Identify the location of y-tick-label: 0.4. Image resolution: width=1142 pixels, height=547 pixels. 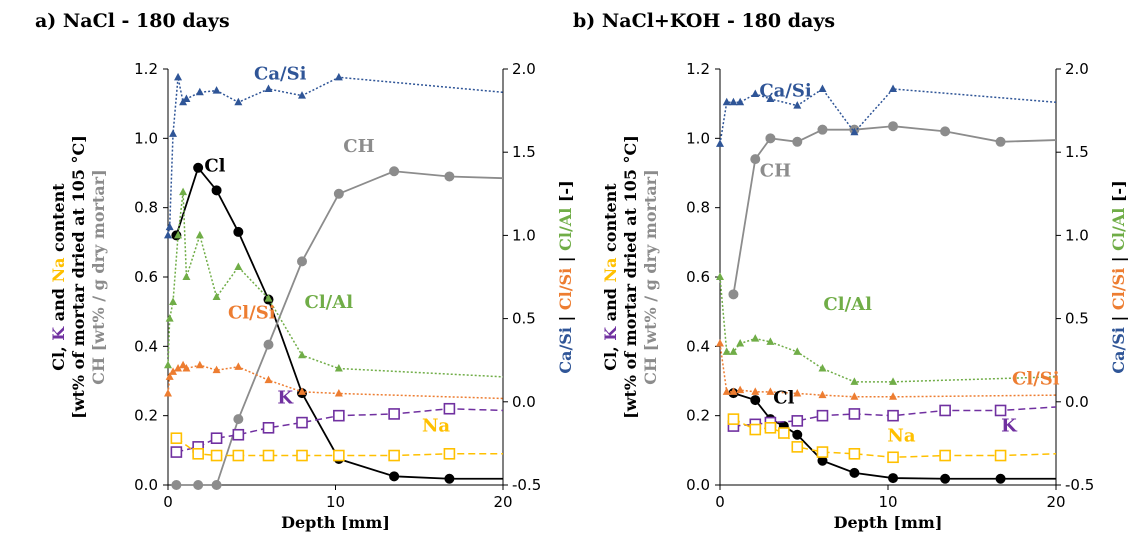
(146, 346).